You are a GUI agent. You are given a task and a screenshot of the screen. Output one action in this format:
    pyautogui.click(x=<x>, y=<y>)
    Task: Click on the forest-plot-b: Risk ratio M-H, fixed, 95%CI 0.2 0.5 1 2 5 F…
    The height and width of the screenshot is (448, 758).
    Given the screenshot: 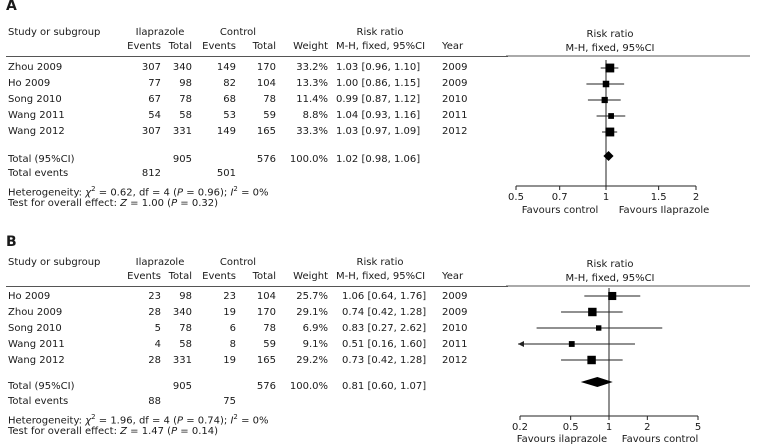 What is the action you would take?
    pyautogui.click(x=628, y=352)
    